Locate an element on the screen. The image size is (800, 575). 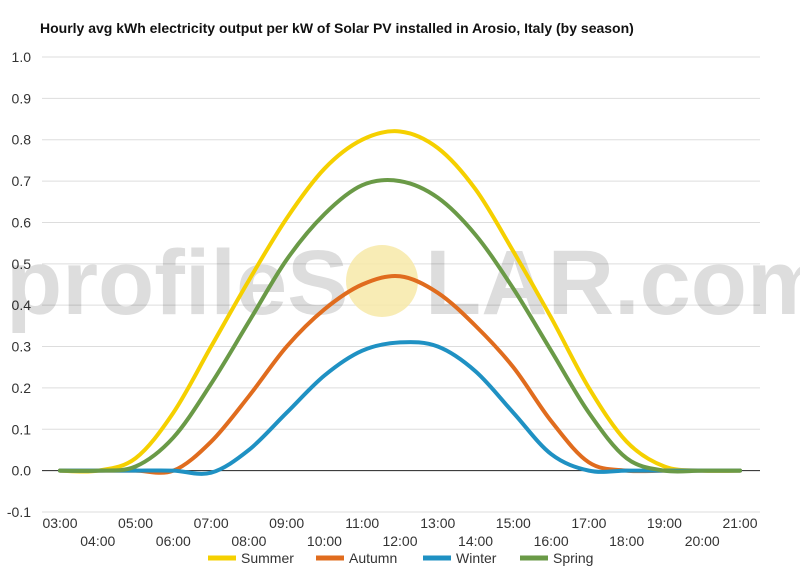
x-tick-label: 20:00 is located at coordinates (702, 541).